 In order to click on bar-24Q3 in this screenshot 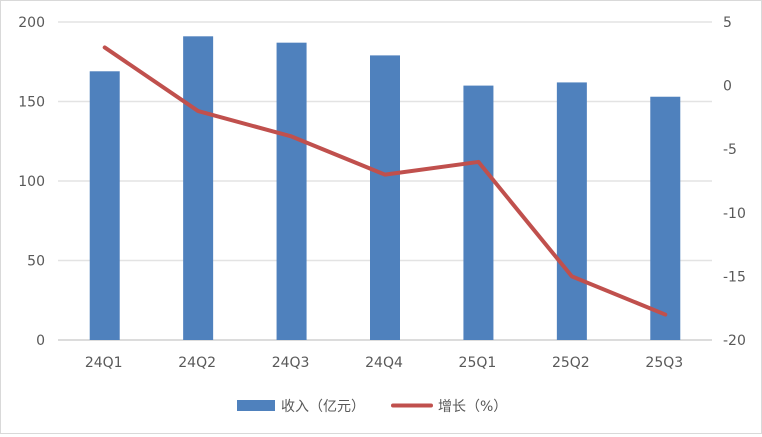, I will do `click(292, 191)`.